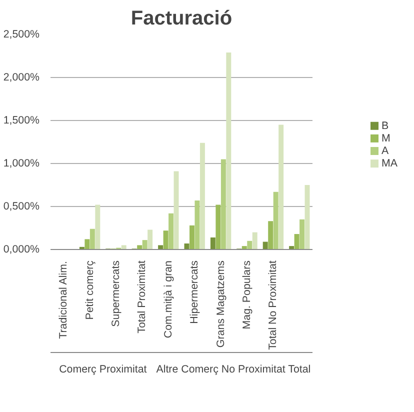  Describe the element at coordinates (386, 138) in the screenshot. I see `legend-label: M` at that location.